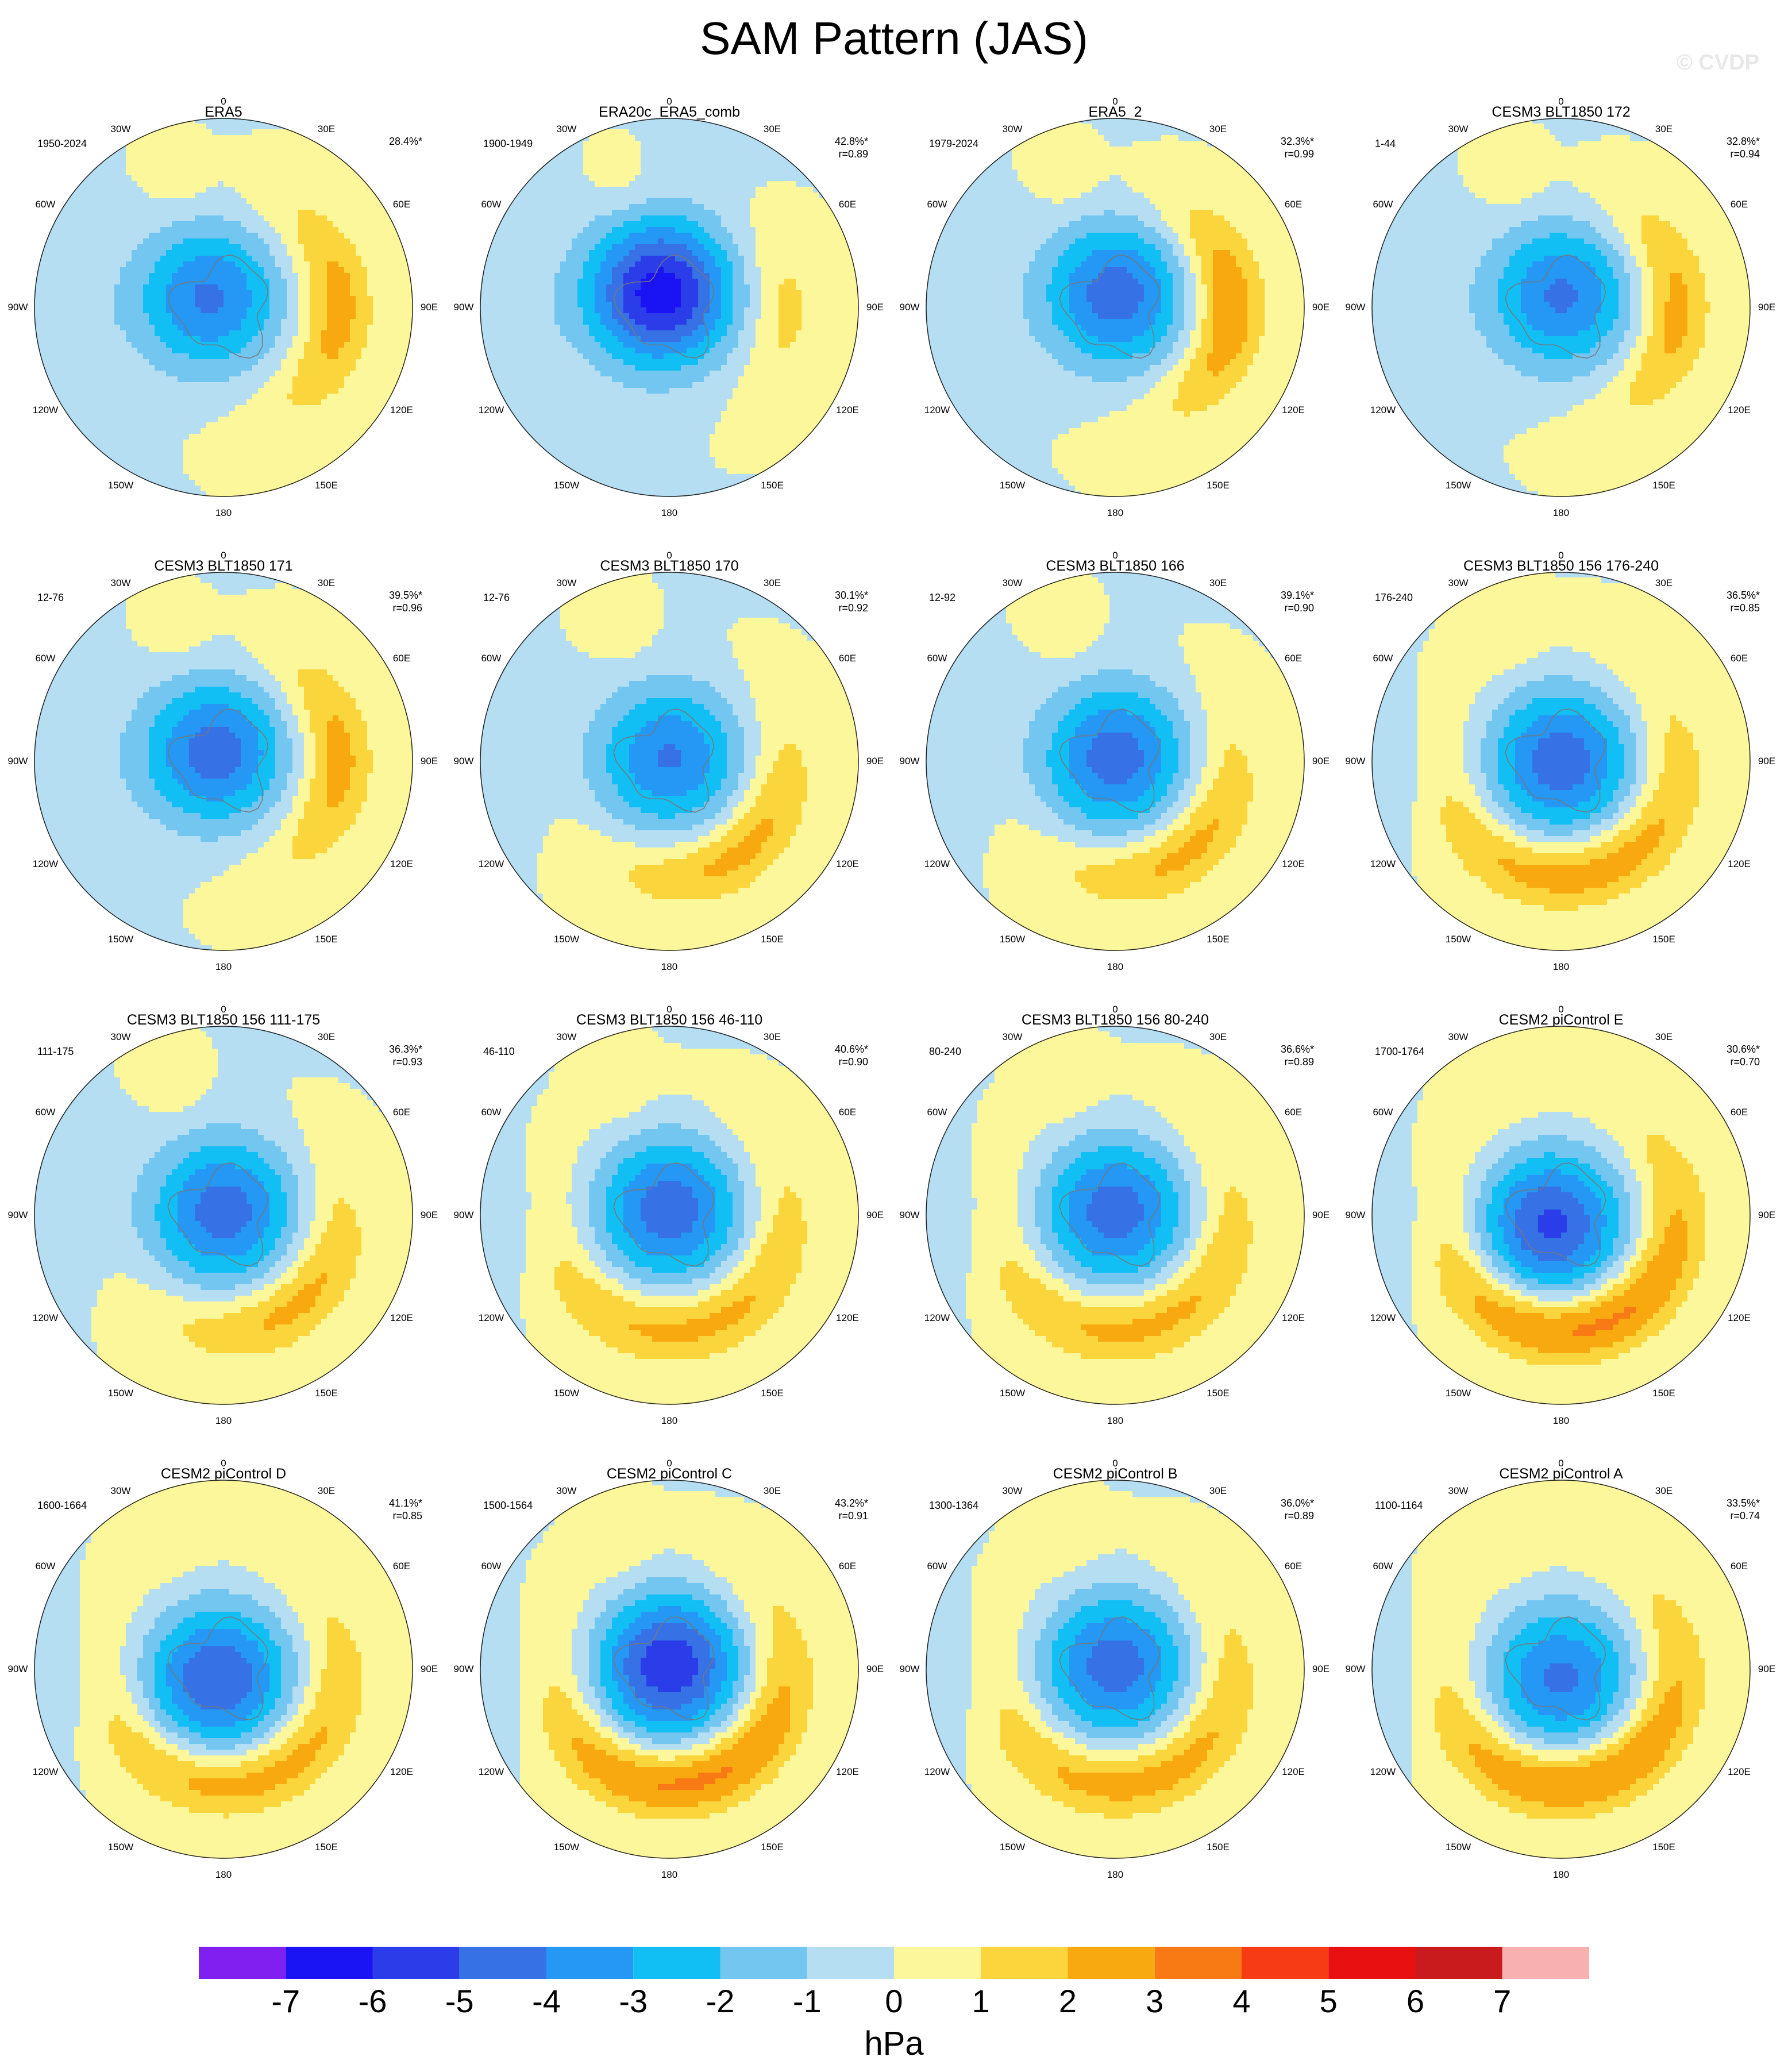  Describe the element at coordinates (1399, 1506) in the screenshot. I see `panel-period: 1100-1164` at that location.